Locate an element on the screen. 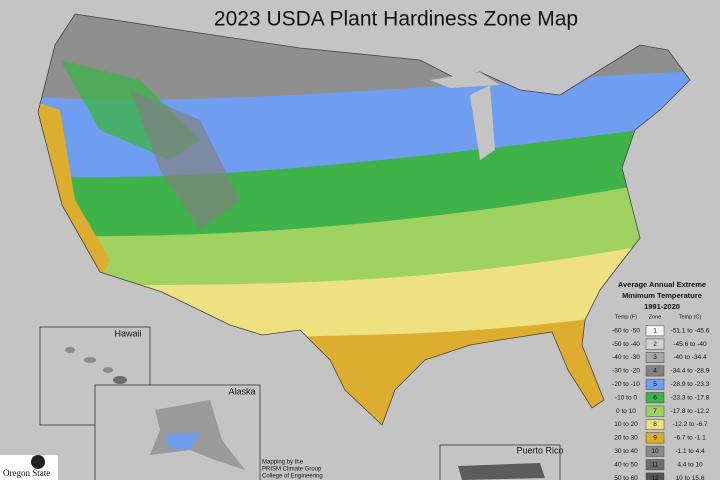 The image size is (720, 480). legend-temp-f: 10 to 20 is located at coordinates (626, 424).